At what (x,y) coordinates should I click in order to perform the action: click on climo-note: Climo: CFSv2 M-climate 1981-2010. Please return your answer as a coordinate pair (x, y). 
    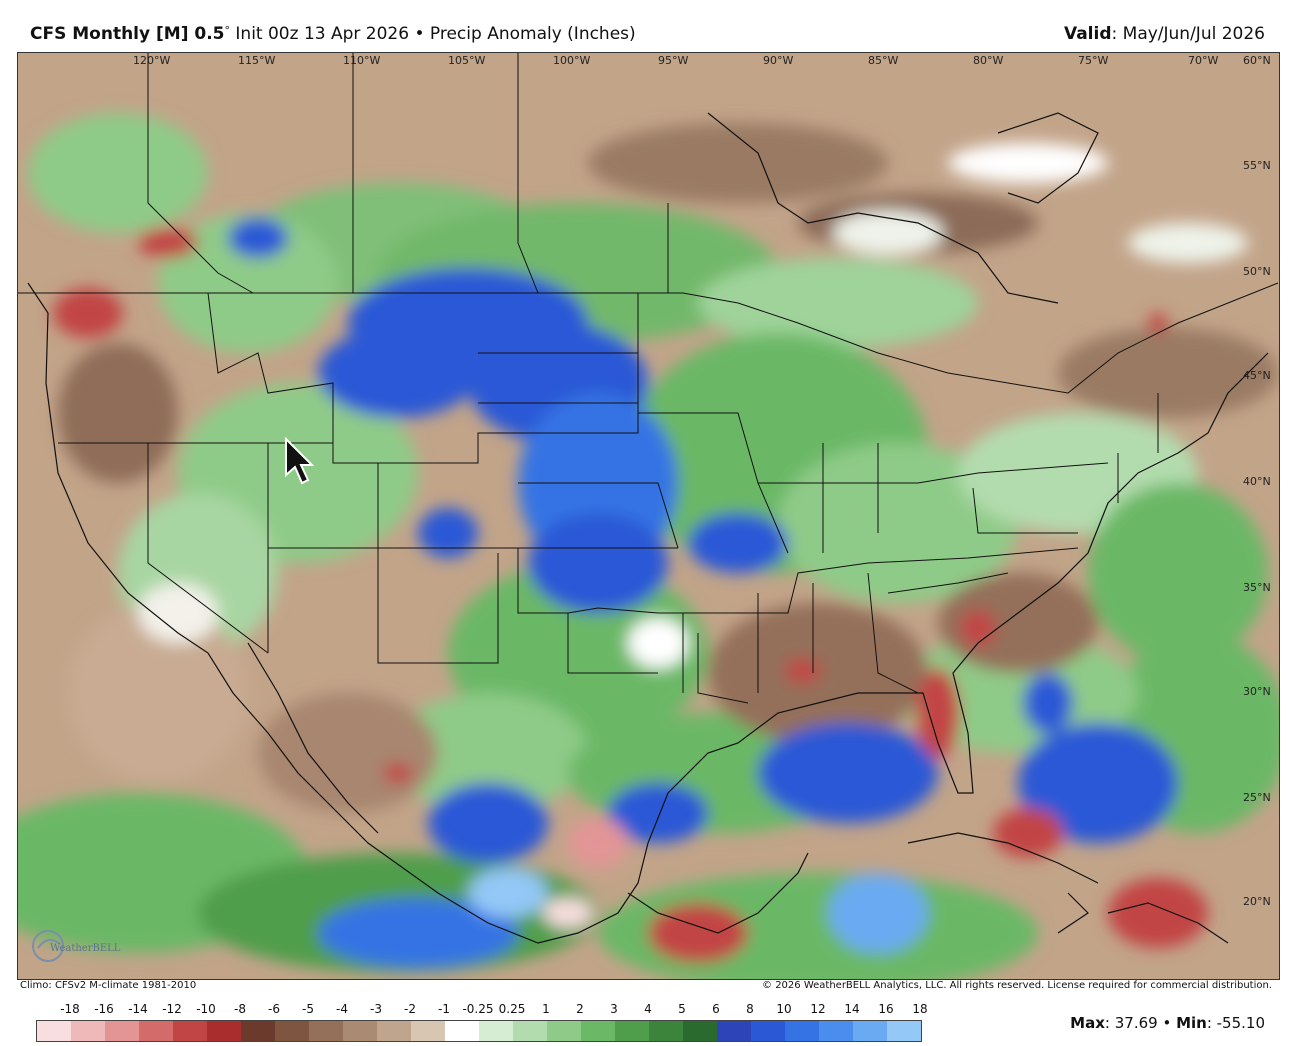
    Looking at the image, I should click on (108, 985).